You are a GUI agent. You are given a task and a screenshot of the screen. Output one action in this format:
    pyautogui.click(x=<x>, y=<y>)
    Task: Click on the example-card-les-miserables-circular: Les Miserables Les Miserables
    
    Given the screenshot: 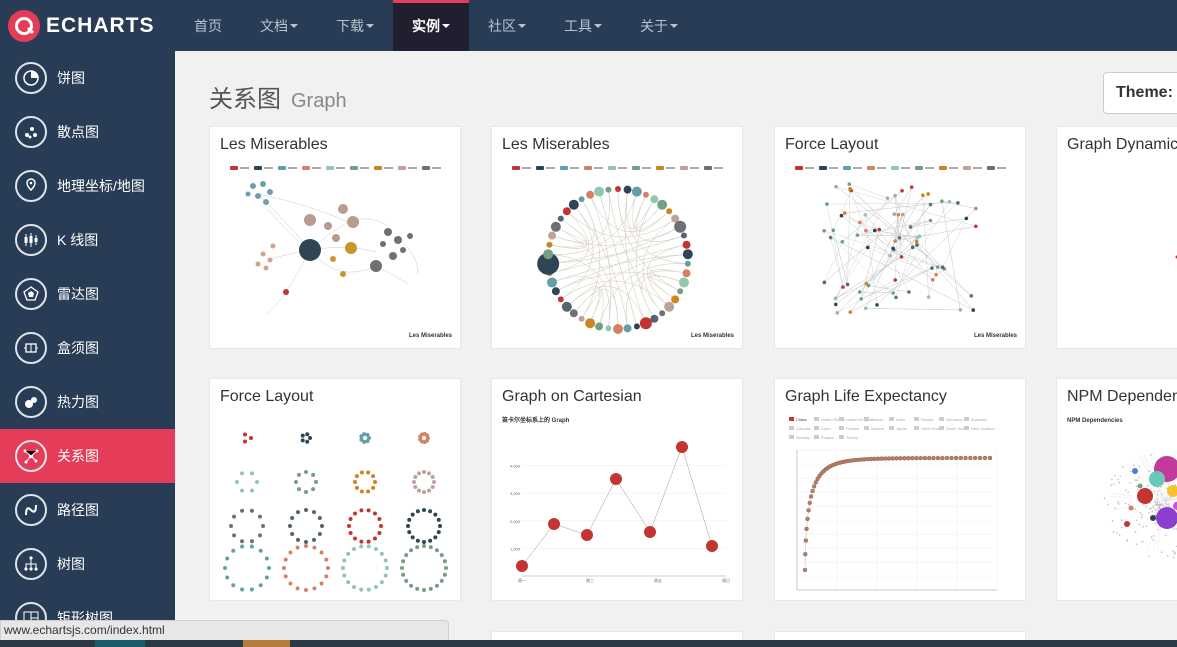 What is the action you would take?
    pyautogui.click(x=617, y=237)
    